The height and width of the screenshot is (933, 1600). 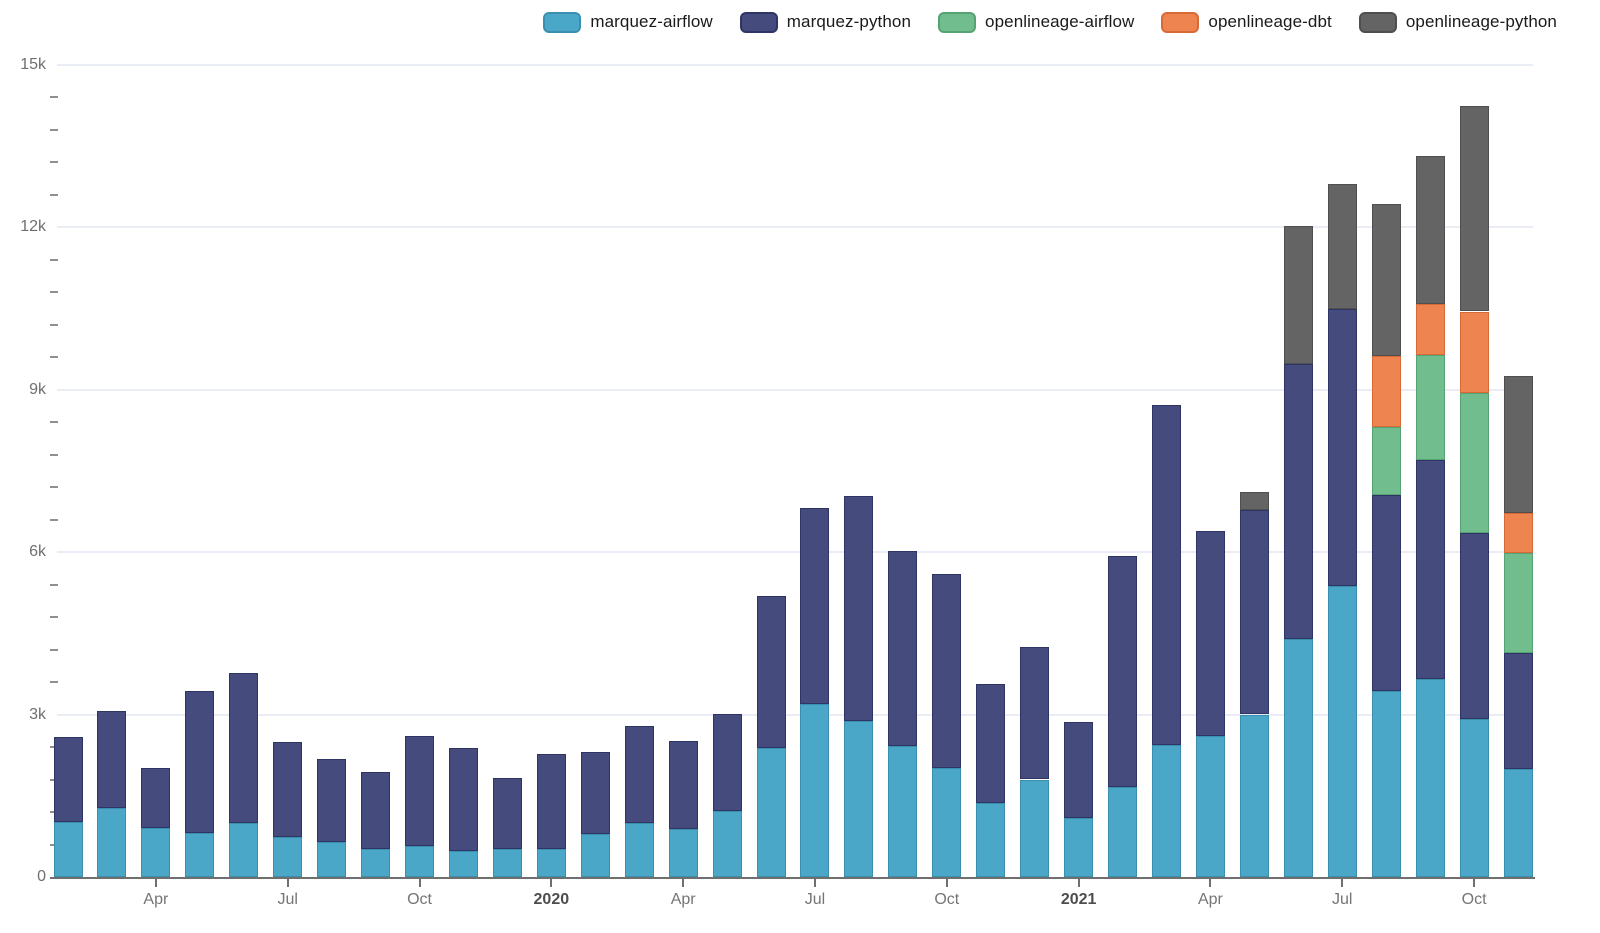 What do you see at coordinates (795, 64) in the screenshot?
I see `y-gridline-15k` at bounding box center [795, 64].